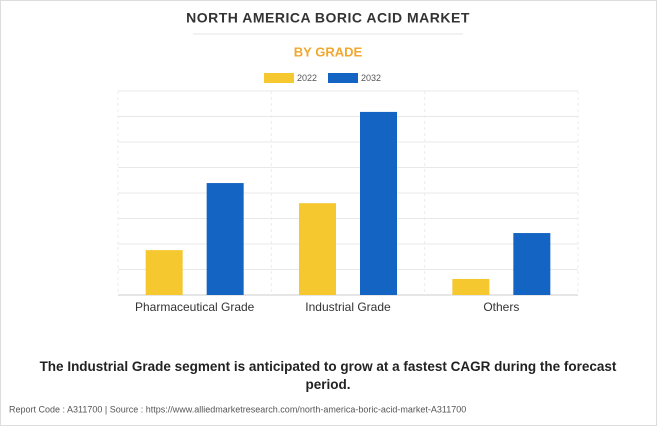 The image size is (657, 426). What do you see at coordinates (328, 18) in the screenshot?
I see `chart-title: NORTH AMERICA BORIC ACID MARKET` at bounding box center [328, 18].